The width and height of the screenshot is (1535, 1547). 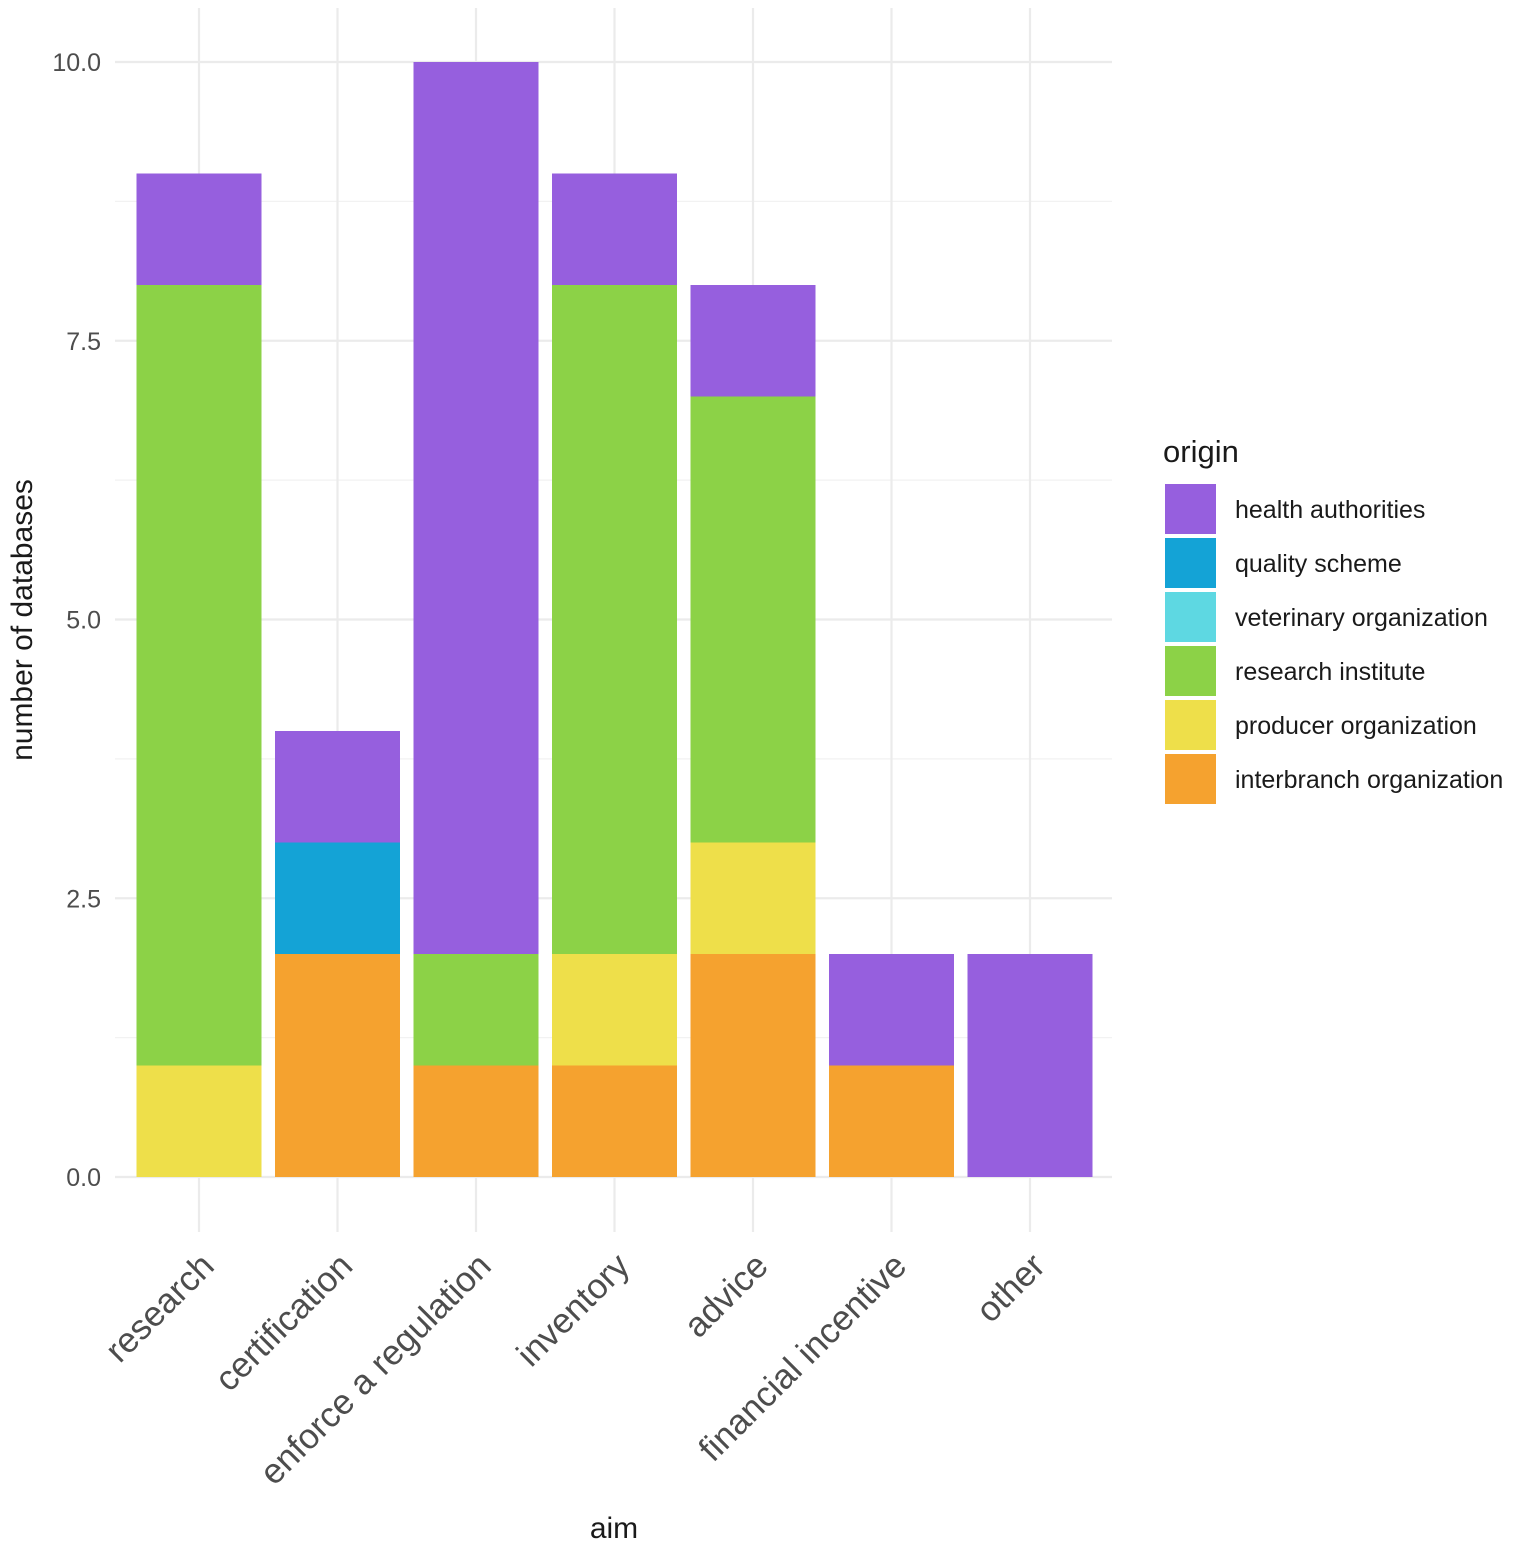 I want to click on legend-label: producer organization, so click(x=1356, y=726).